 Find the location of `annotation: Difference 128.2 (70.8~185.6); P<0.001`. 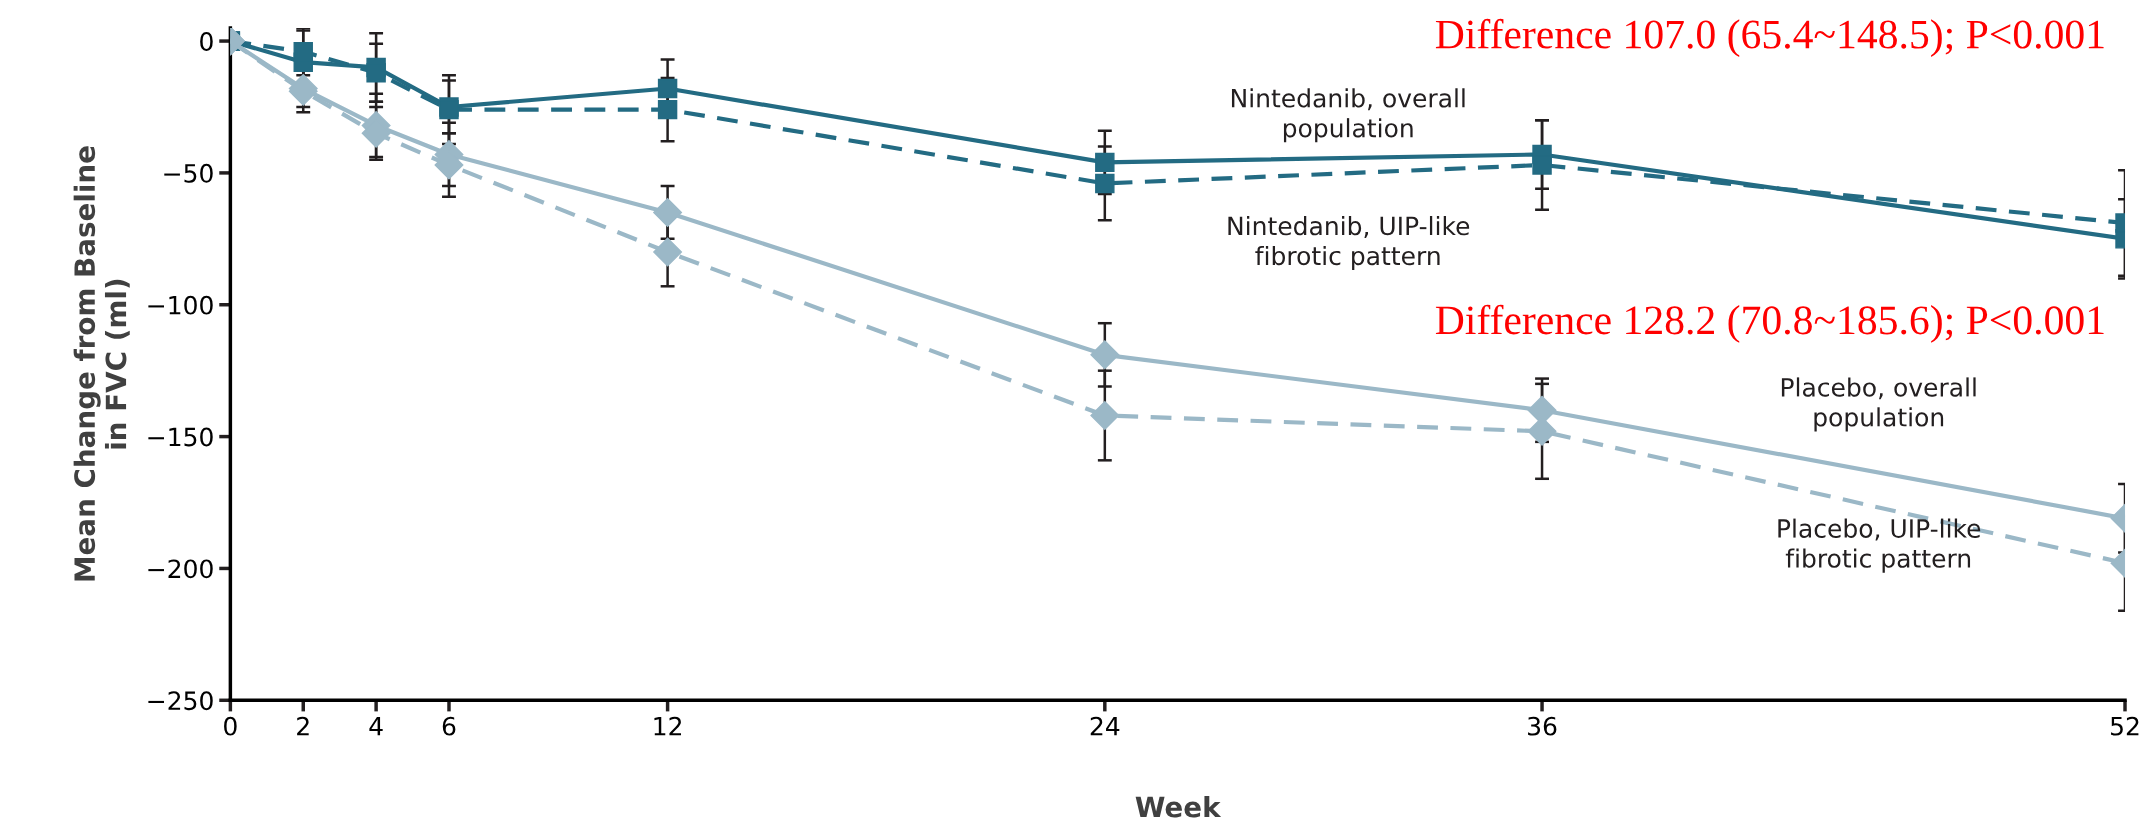

annotation: Difference 128.2 (70.8~185.6); P<0.001 is located at coordinates (1769, 323).